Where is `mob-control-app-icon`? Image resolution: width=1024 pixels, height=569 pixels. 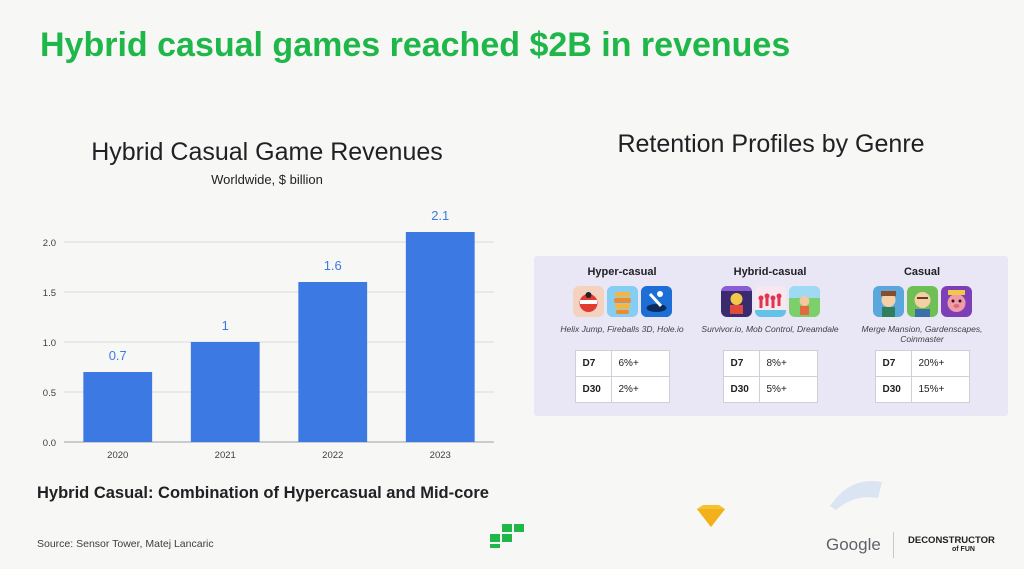
mob-control-app-icon is located at coordinates (770, 301).